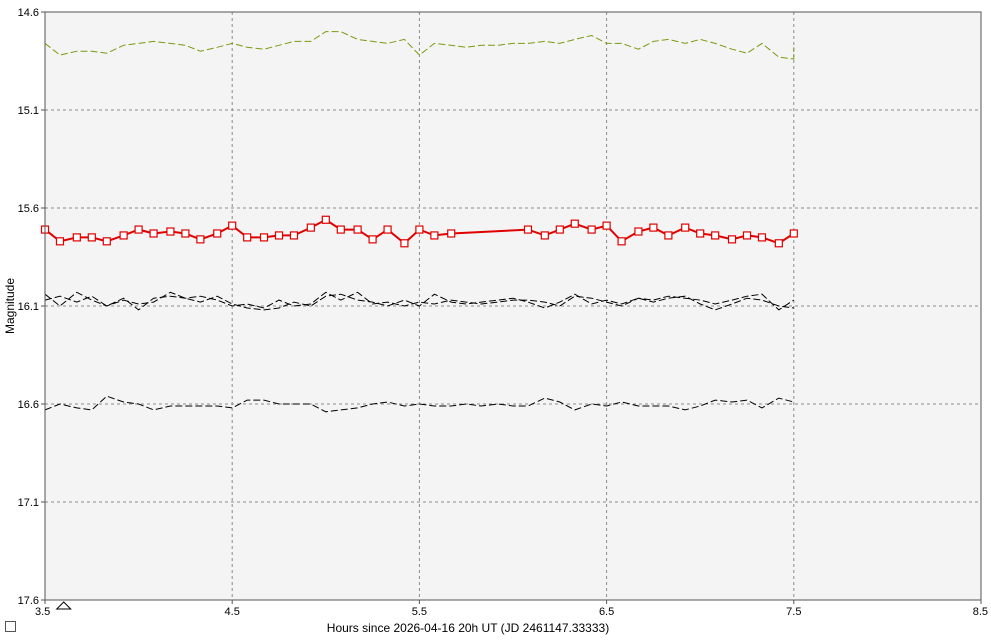 The width and height of the screenshot is (991, 643). Describe the element at coordinates (606, 612) in the screenshot. I see `x-tick-label: 6.5` at that location.